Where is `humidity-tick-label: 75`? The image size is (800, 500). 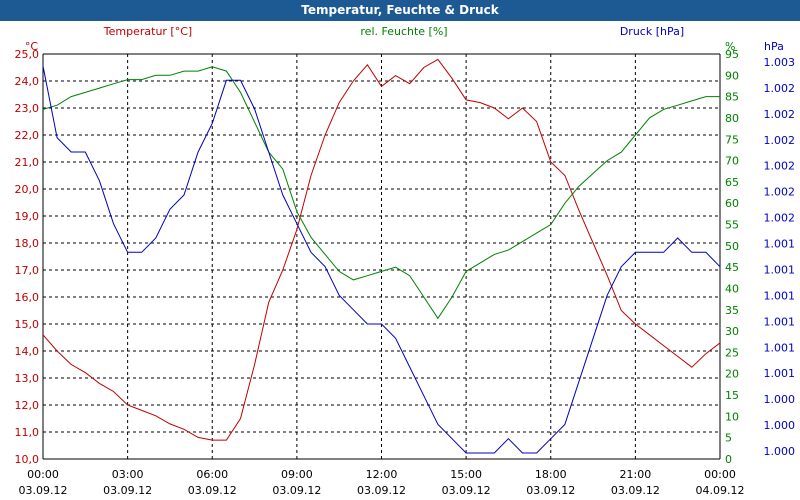 humidity-tick-label: 75 is located at coordinates (732, 139).